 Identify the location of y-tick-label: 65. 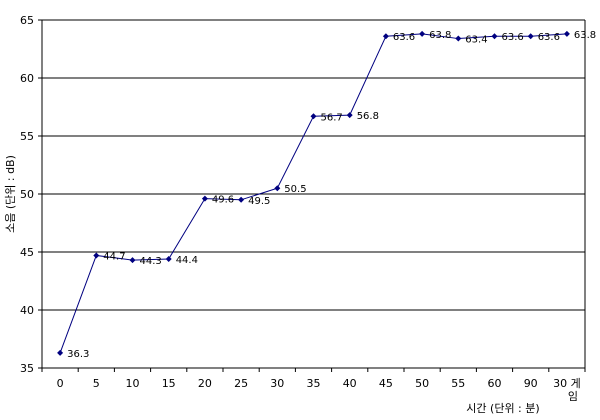
(27, 20).